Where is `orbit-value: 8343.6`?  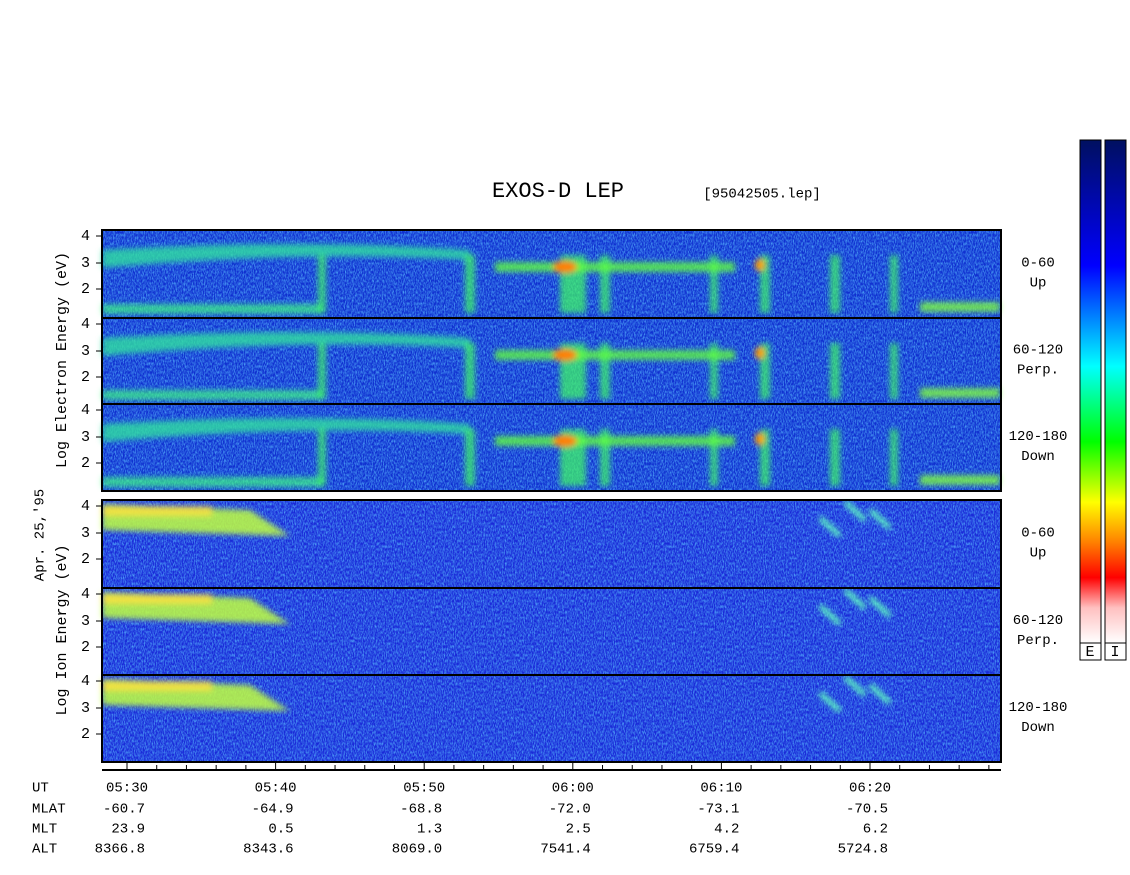 orbit-value: 8343.6 is located at coordinates (268, 850).